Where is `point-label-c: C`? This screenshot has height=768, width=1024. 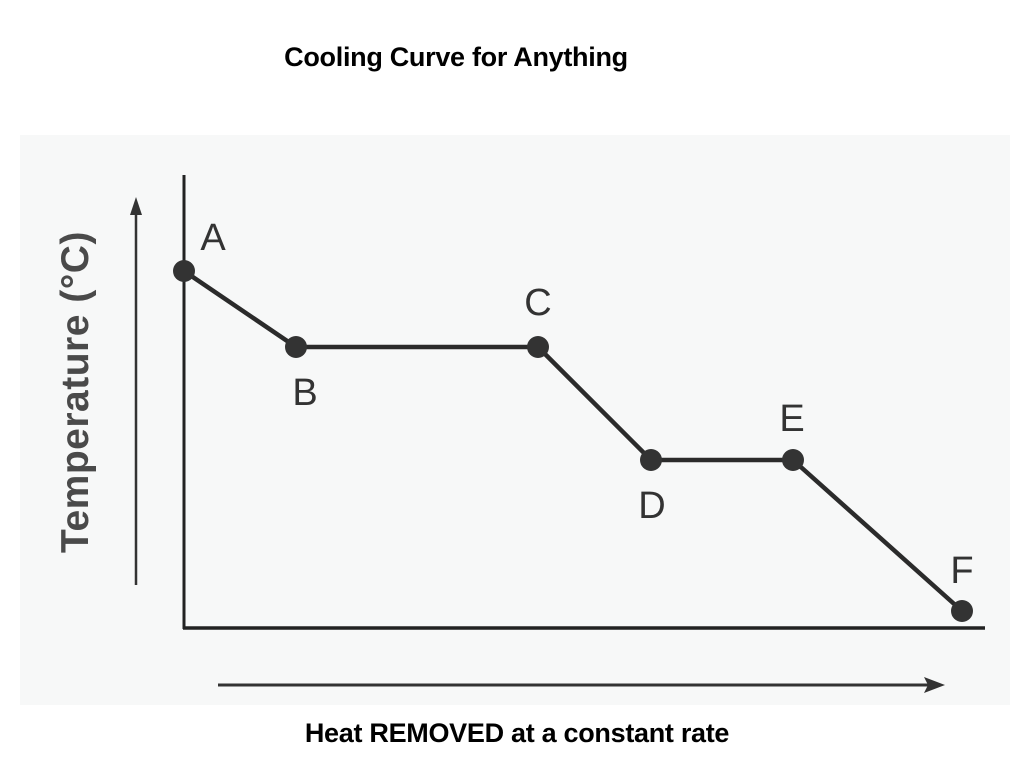
point-label-c: C is located at coordinates (538, 303).